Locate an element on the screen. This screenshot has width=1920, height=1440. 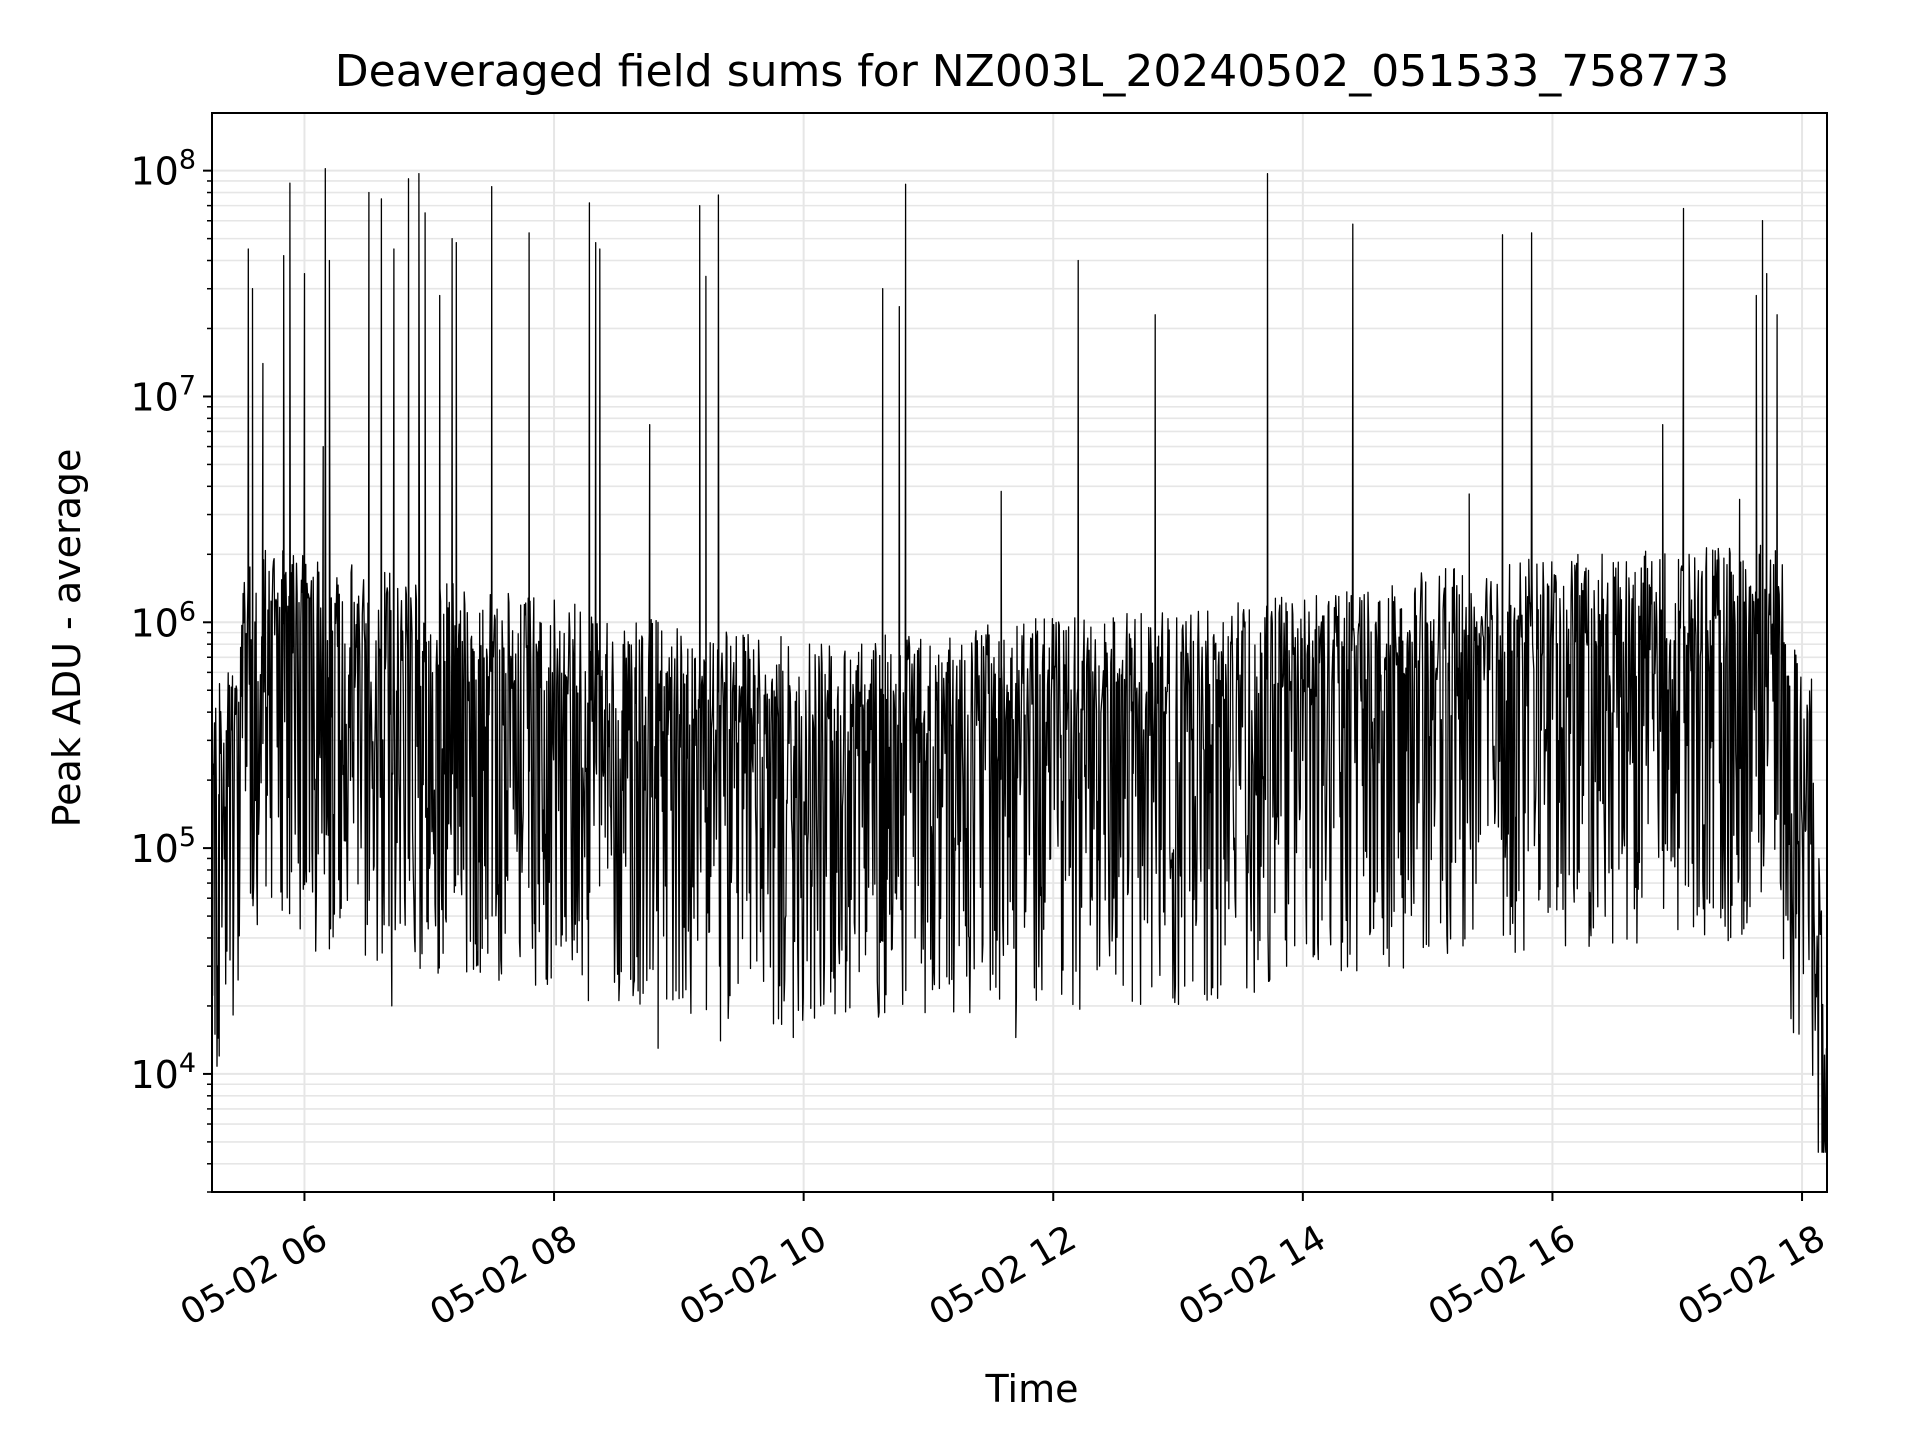
y-tick-exponent: 4 is located at coordinates (187, 1063).